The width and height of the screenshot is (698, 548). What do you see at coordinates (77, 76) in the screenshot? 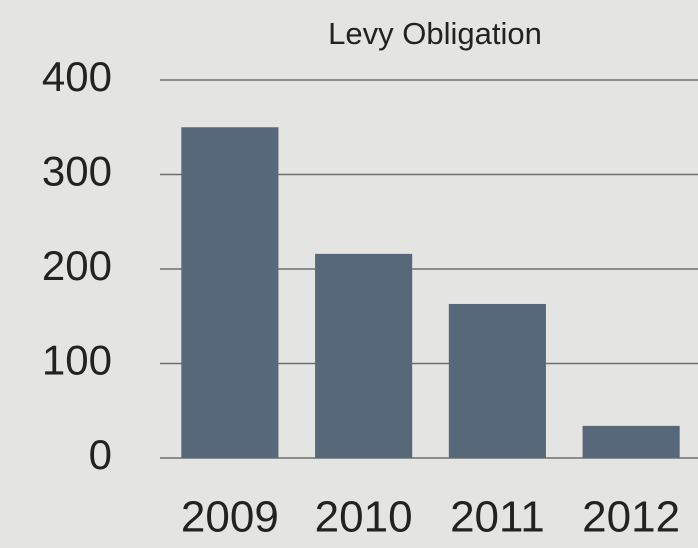
I see `y-tick-label: 400` at bounding box center [77, 76].